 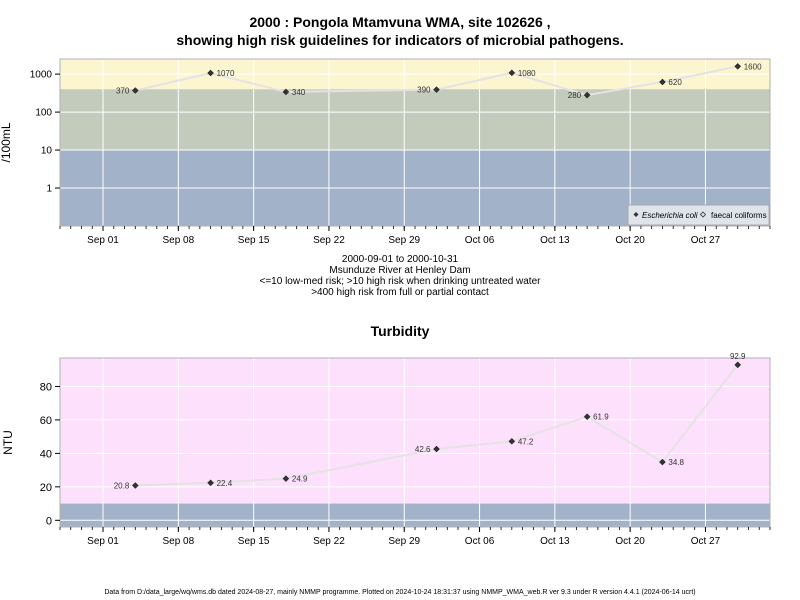 I want to click on chart2-y-tick-label: 0, so click(x=49, y=521).